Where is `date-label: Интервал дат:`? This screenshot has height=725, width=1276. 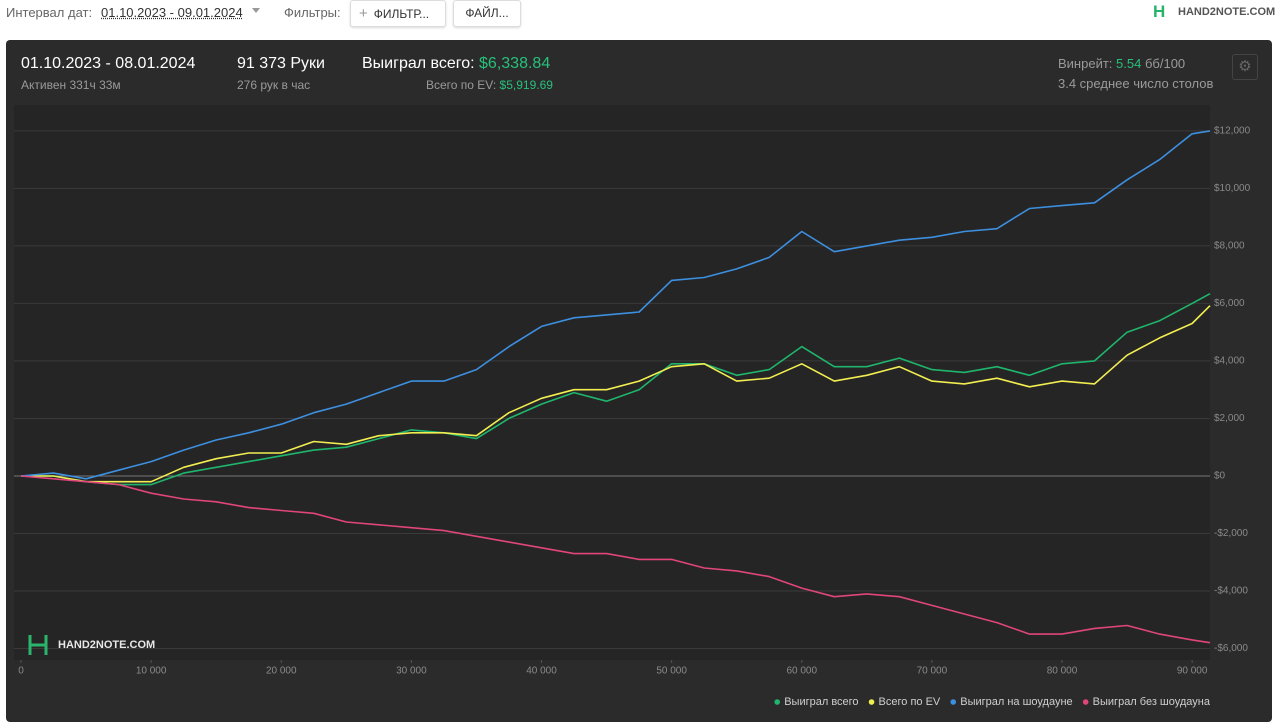 date-label: Интервал дат: is located at coordinates (49, 12).